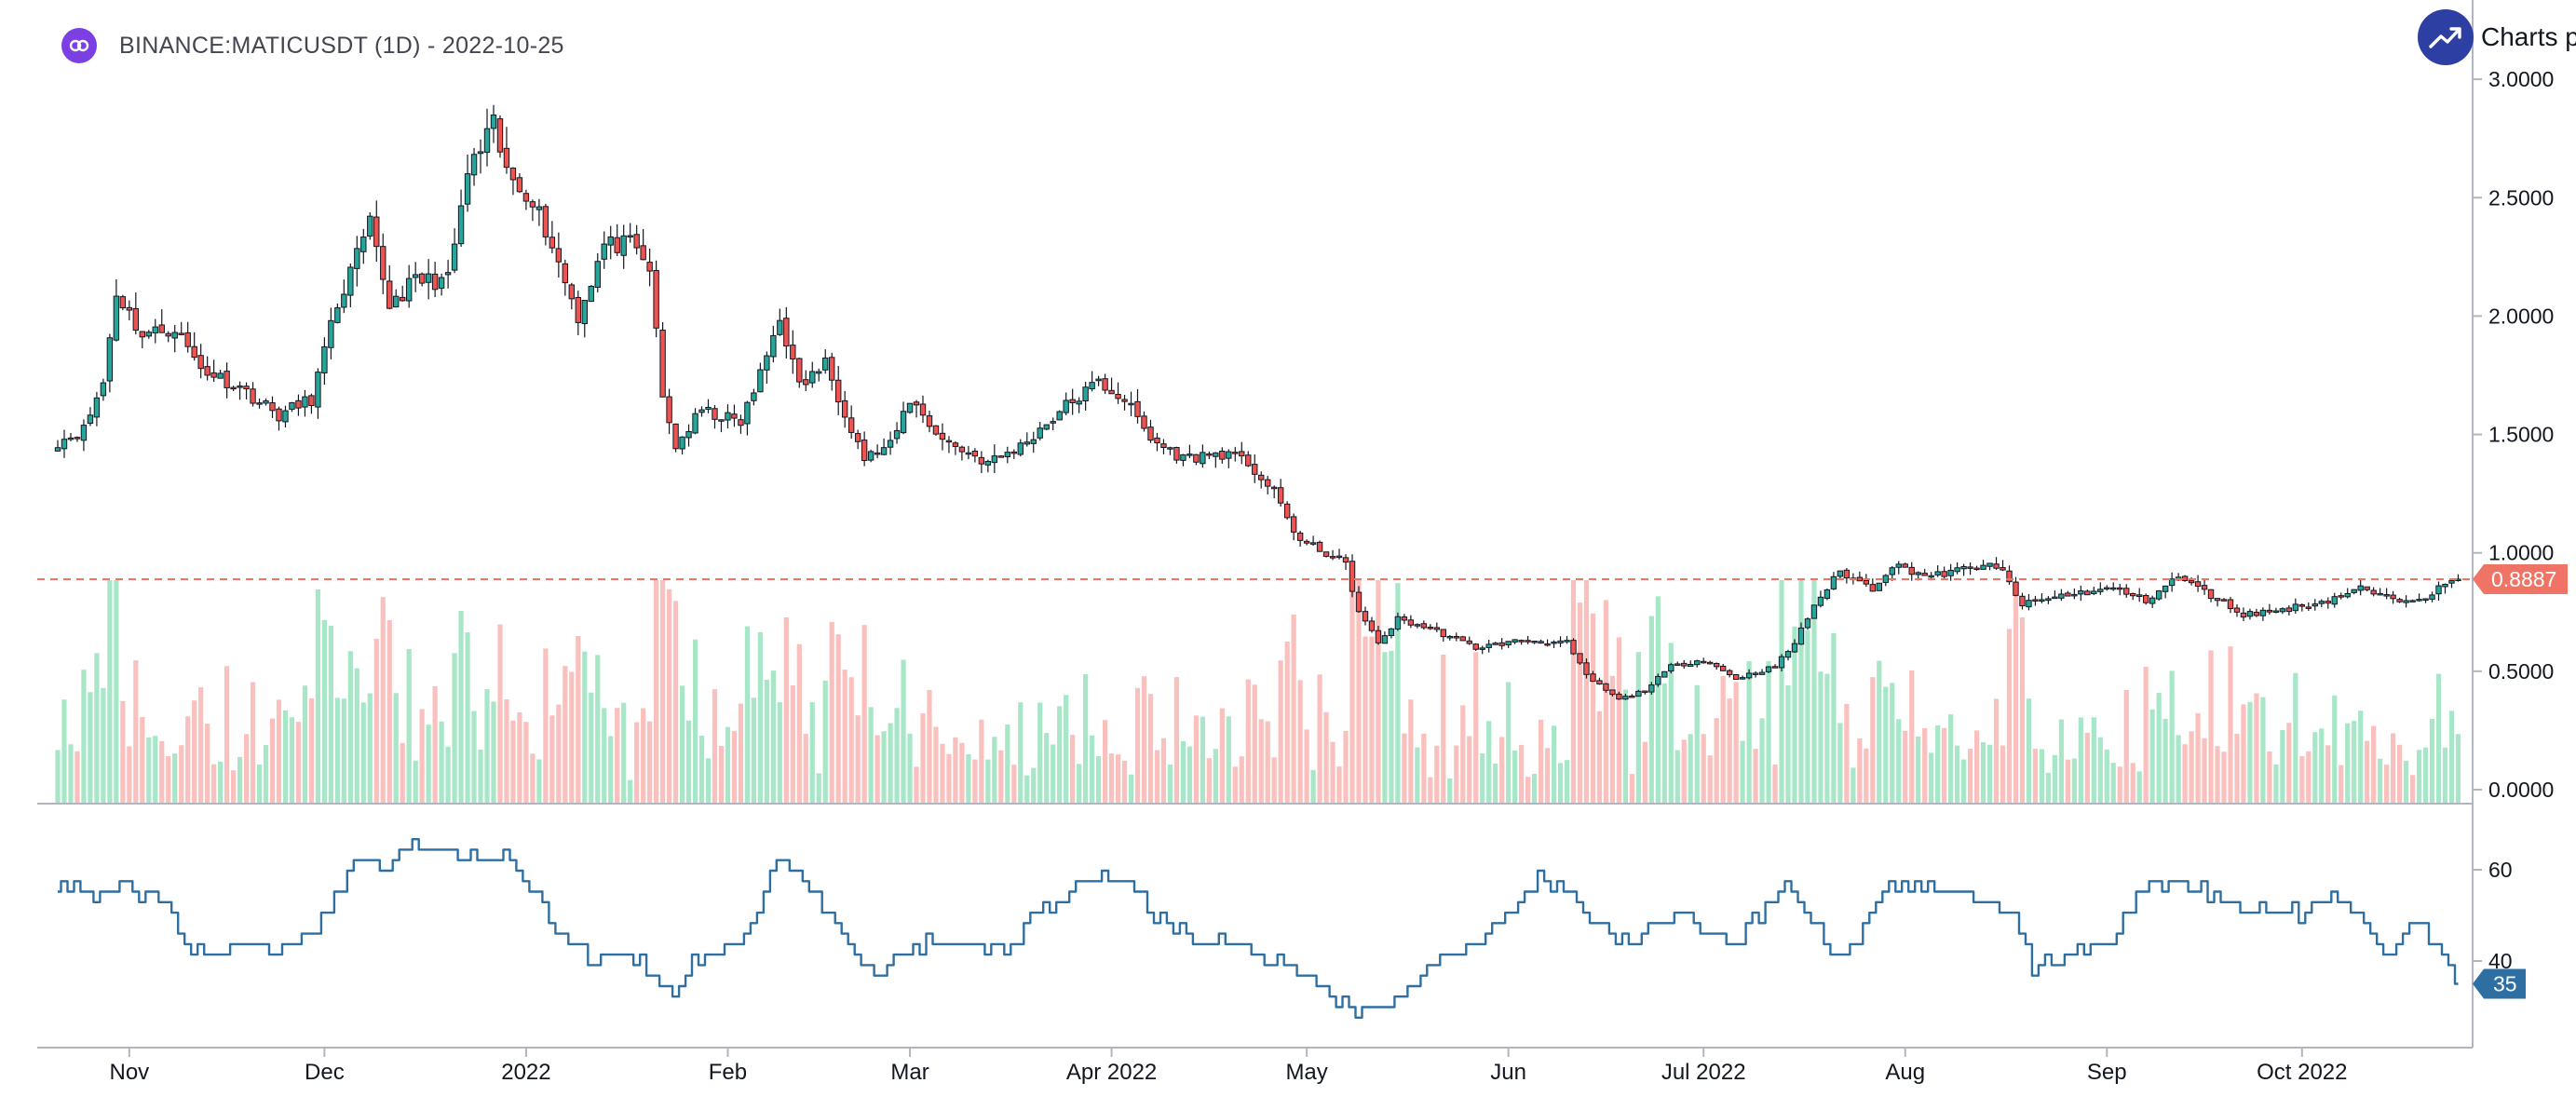 The height and width of the screenshot is (1110, 2576). What do you see at coordinates (2497, 37) in the screenshot?
I see `brand-watermark: Charts p` at bounding box center [2497, 37].